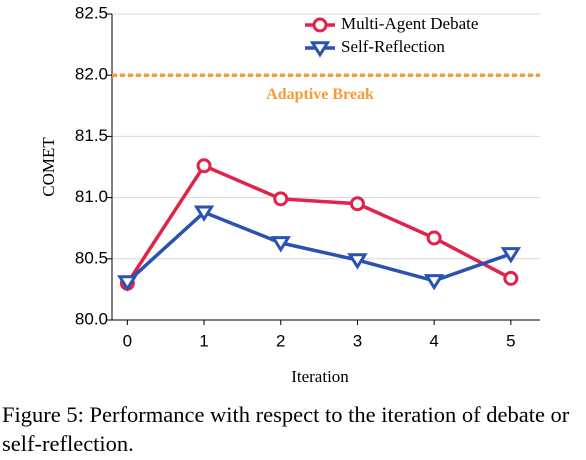 This screenshot has height=460, width=586. Describe the element at coordinates (320, 376) in the screenshot. I see `x-axis-label: Iteration` at that location.